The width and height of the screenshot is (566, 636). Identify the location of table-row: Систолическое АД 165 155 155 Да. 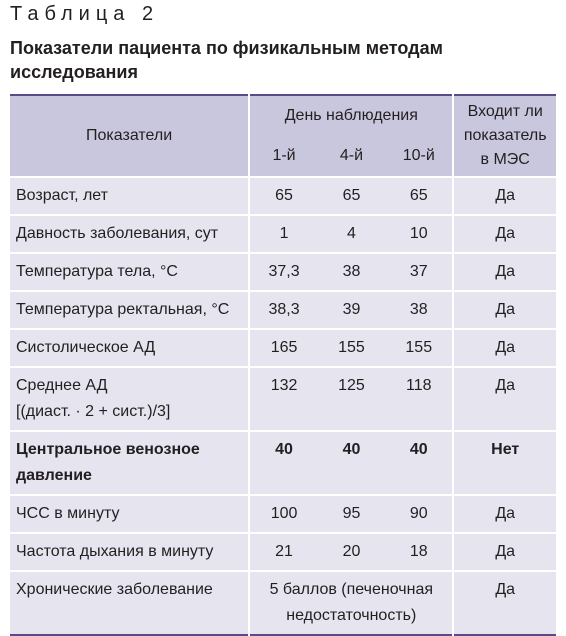
(283, 347).